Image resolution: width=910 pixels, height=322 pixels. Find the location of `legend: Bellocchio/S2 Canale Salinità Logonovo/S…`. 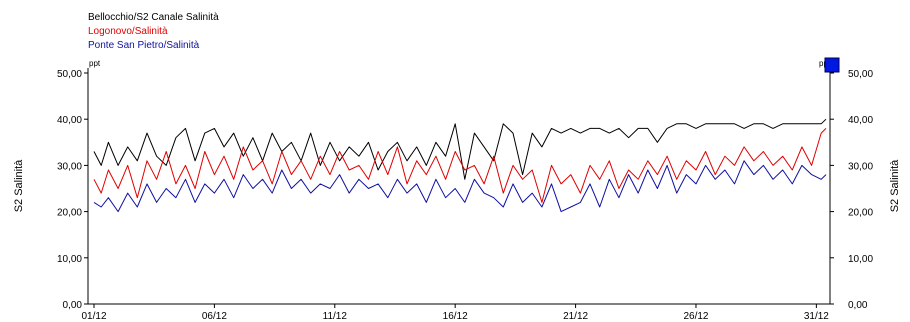

legend: Bellocchio/S2 Canale Salinità Logonovo/S… is located at coordinates (153, 31).